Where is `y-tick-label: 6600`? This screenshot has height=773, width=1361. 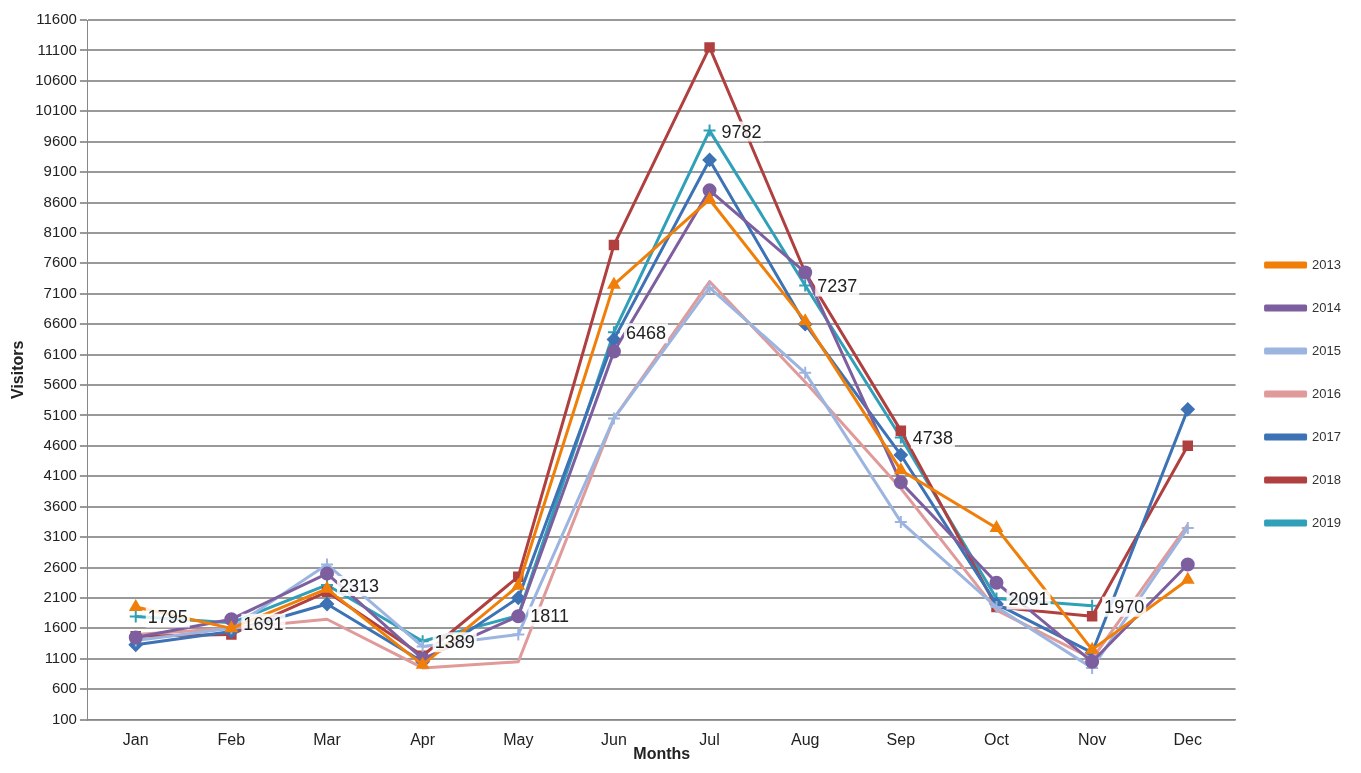
y-tick-label: 6600 is located at coordinates (60, 323).